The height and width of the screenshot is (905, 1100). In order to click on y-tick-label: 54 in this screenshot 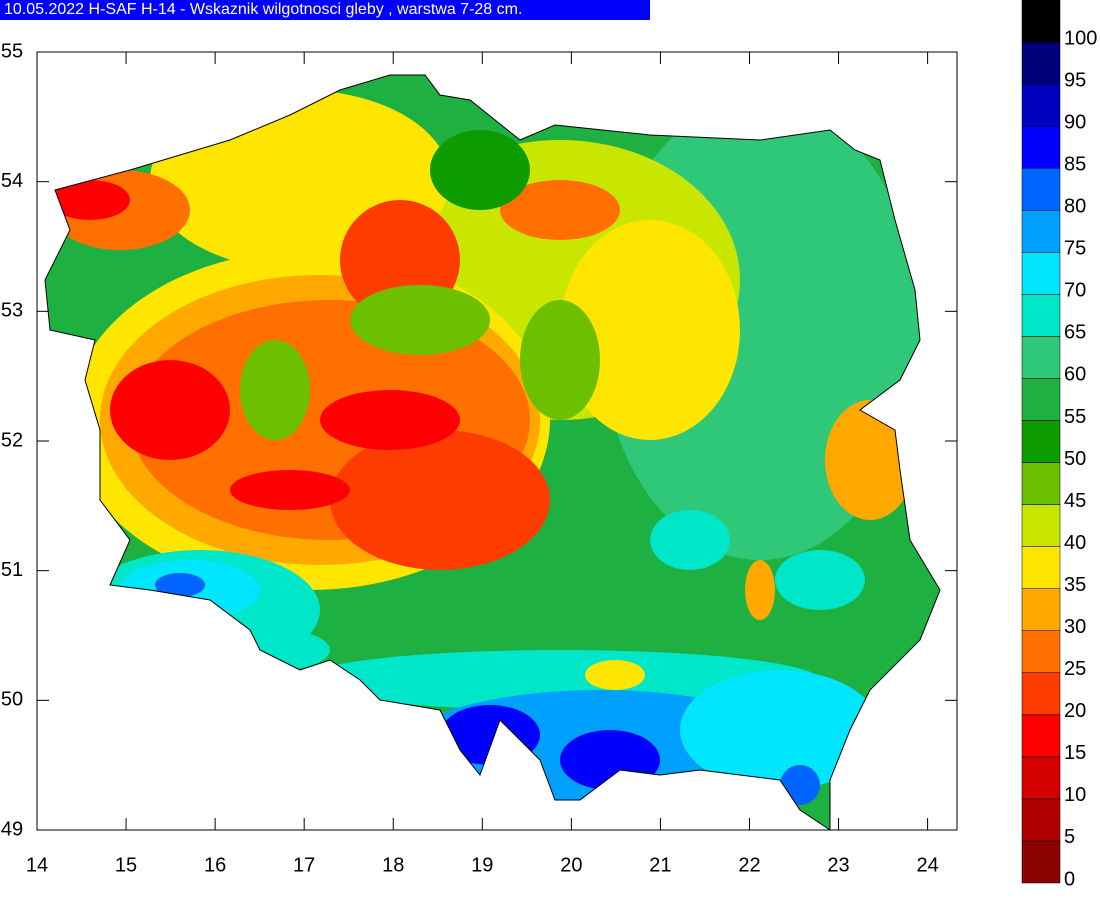, I will do `click(12, 181)`.